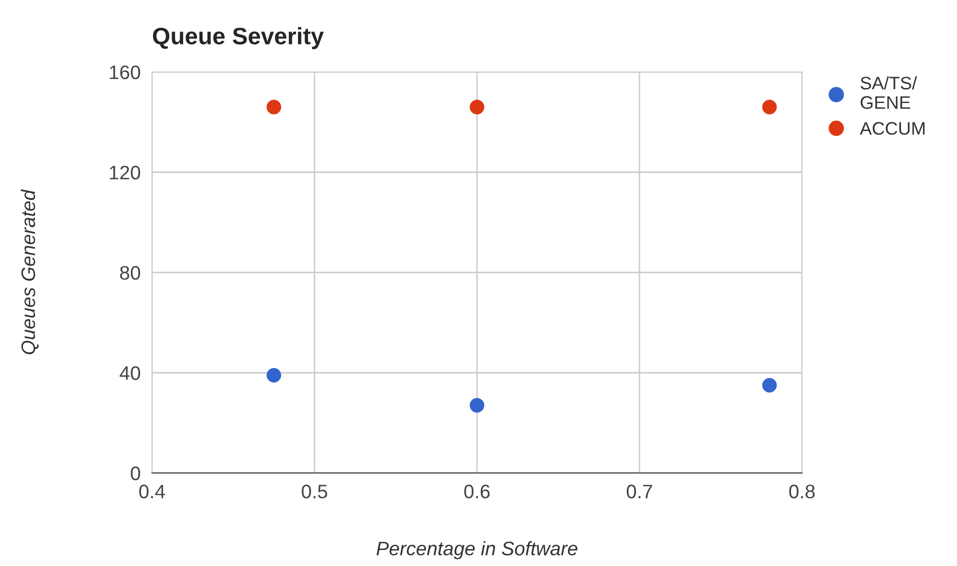 This screenshot has width=957, height=566. Describe the element at coordinates (29, 271) in the screenshot. I see `y-axis-title: Queues Generated` at that location.